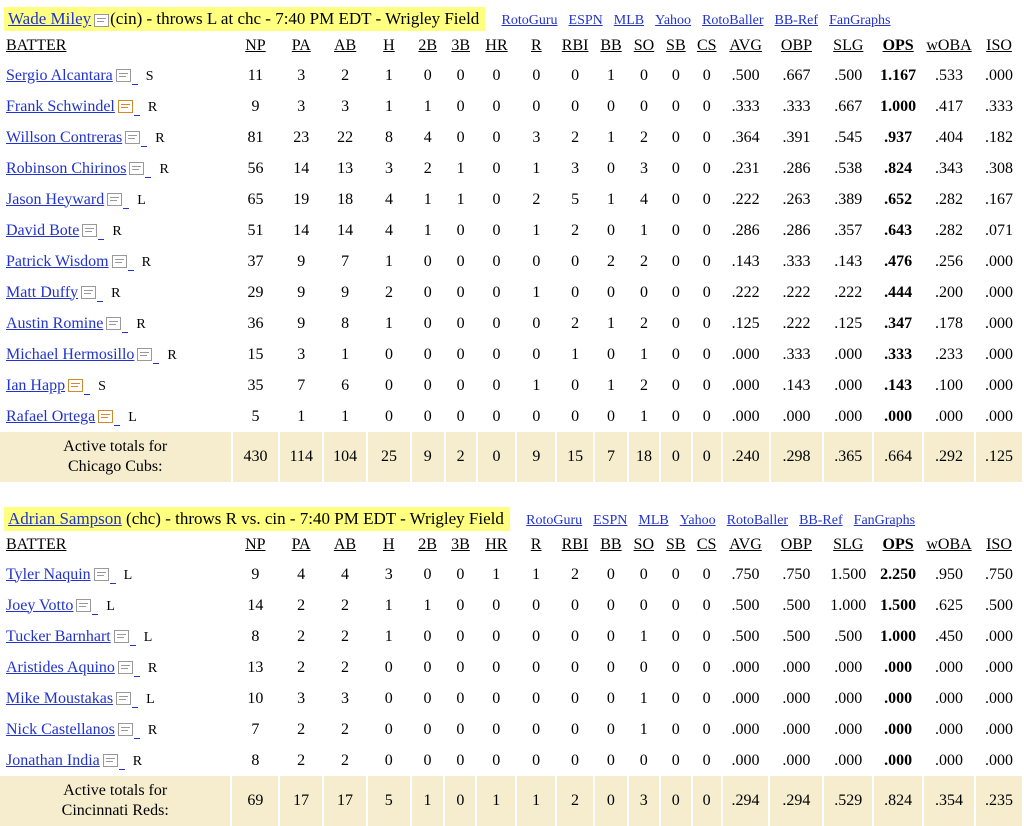 This screenshot has height=826, width=1024. What do you see at coordinates (860, 20) in the screenshot?
I see `link-fangraphs: FanGraphs` at bounding box center [860, 20].